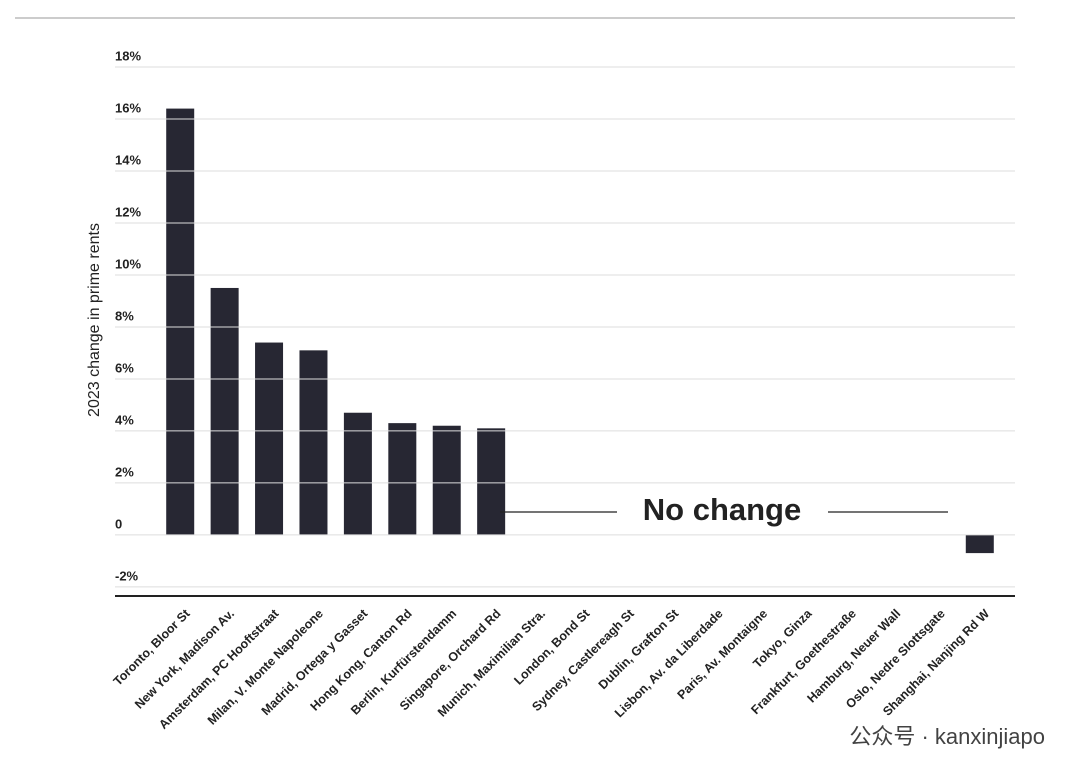 This screenshot has width=1080, height=778. Describe the element at coordinates (639, 649) in the screenshot. I see `x-tick-label: Dublin, Grafton St` at that location.